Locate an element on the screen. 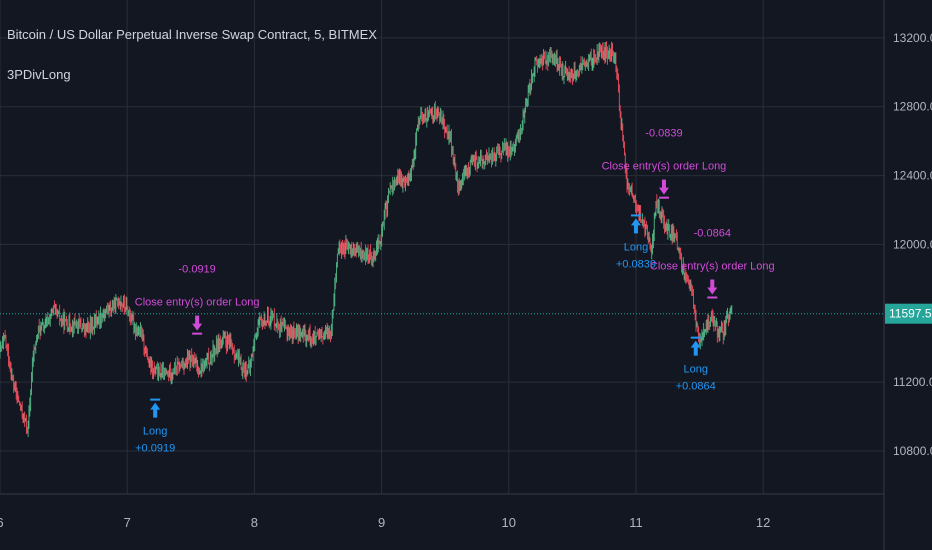  price-tick-label: 11200.0 is located at coordinates (912, 382).